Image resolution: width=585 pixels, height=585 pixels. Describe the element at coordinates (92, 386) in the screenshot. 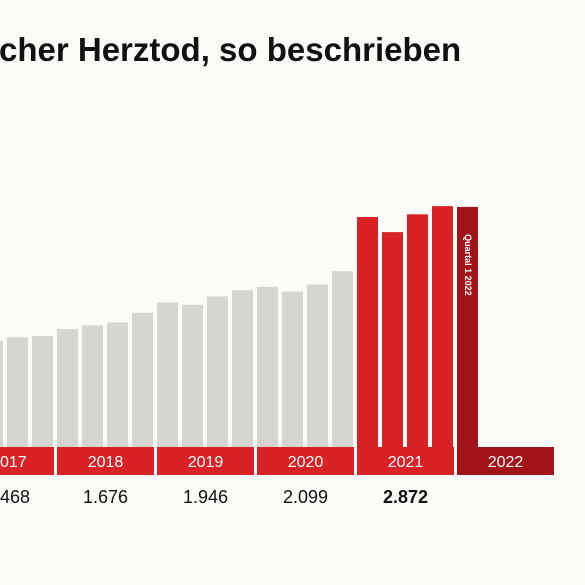

I see `bar-2018-q2` at that location.